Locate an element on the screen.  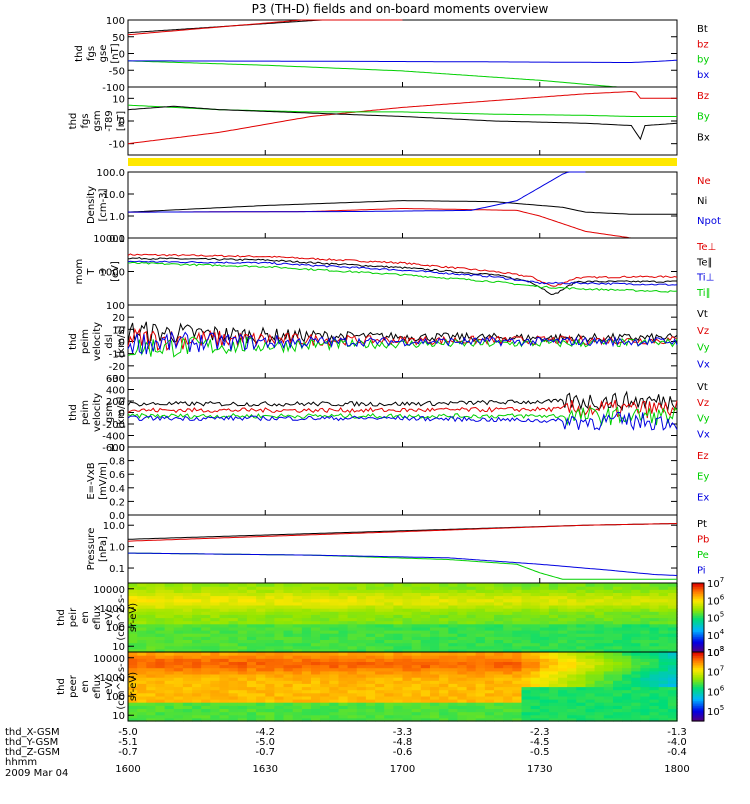
colorbar-cell-peir is located at coordinates (698, 625).